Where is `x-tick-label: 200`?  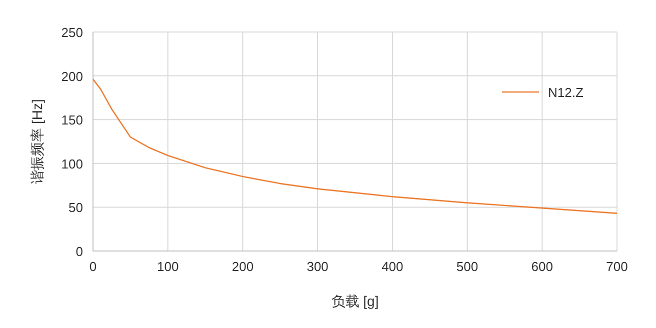 x-tick-label: 200 is located at coordinates (243, 266).